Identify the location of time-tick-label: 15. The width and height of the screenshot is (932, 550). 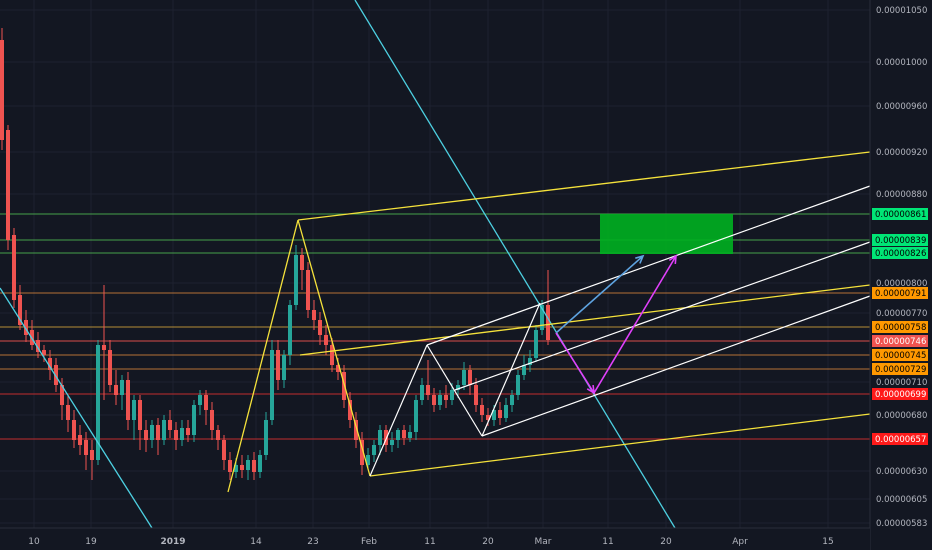
(827, 542).